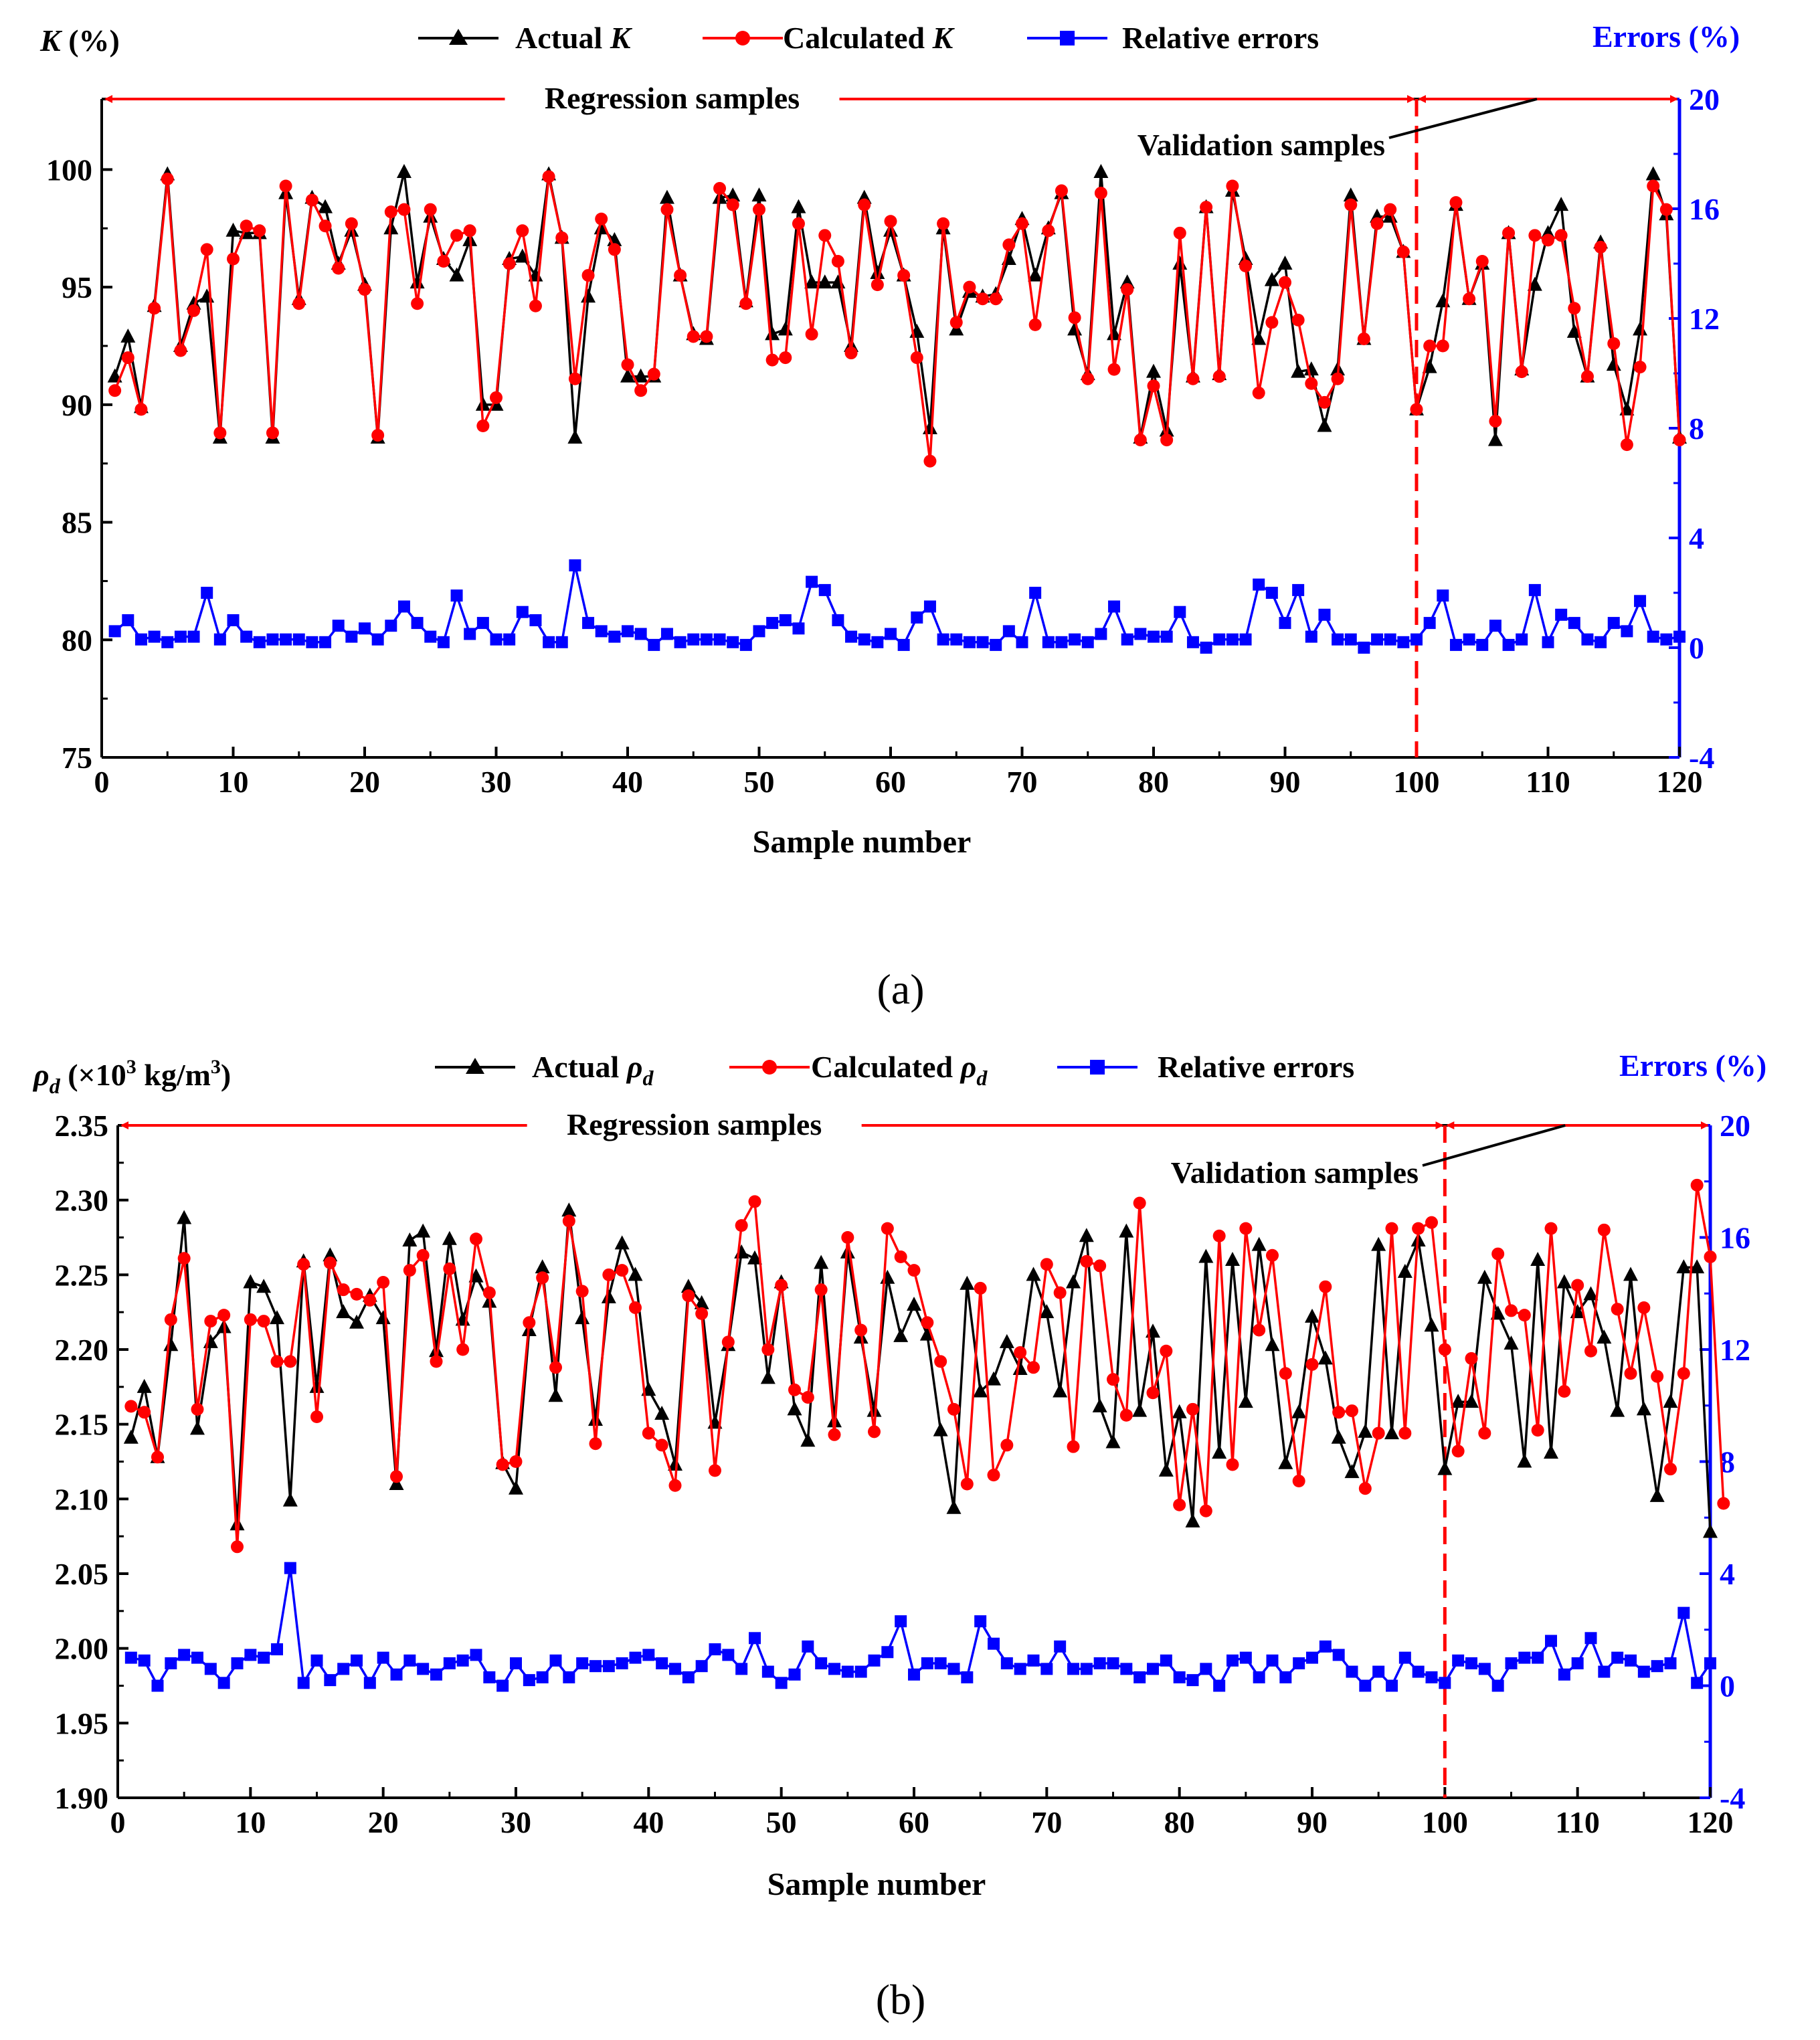 Image resolution: width=1820 pixels, height=2040 pixels. Describe the element at coordinates (77, 758) in the screenshot. I see `y-tick-label: 75` at that location.